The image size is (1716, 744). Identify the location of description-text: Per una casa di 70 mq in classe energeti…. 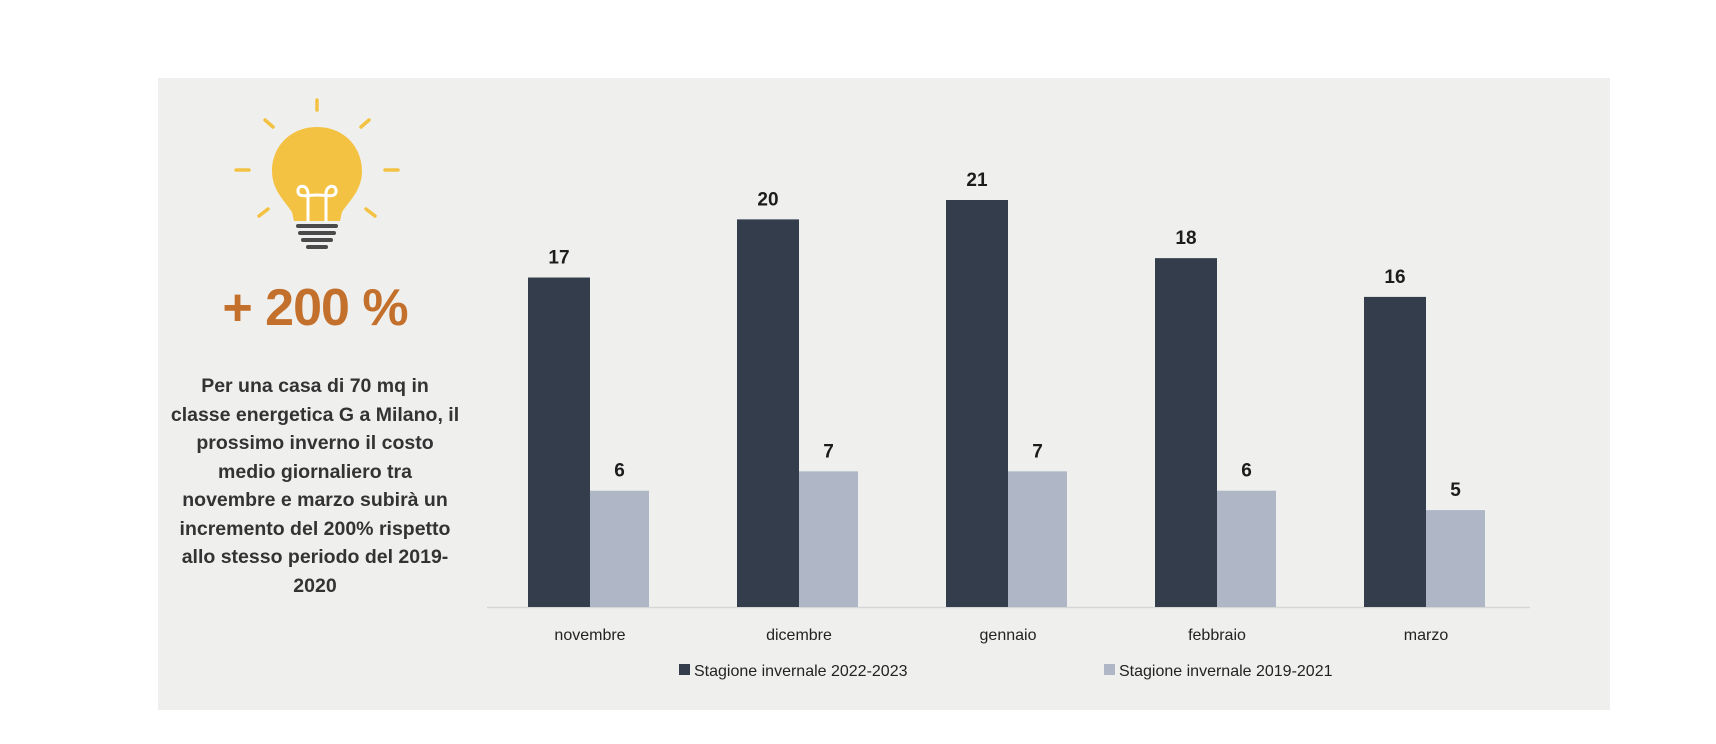
(315, 486).